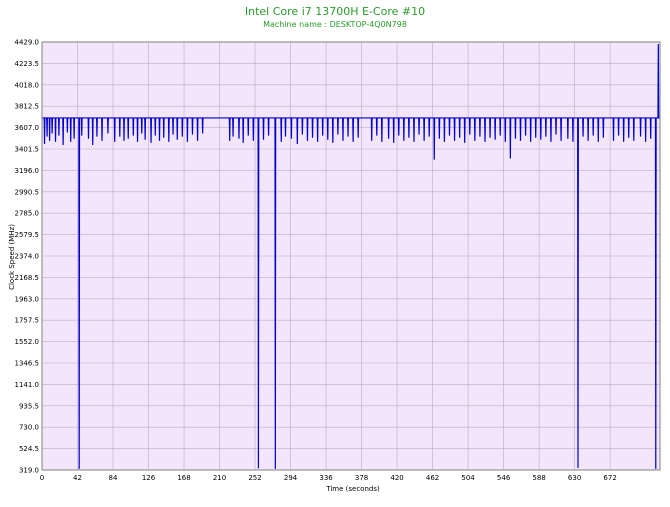  I want to click on y-tick-label: 935.5, so click(29, 406).